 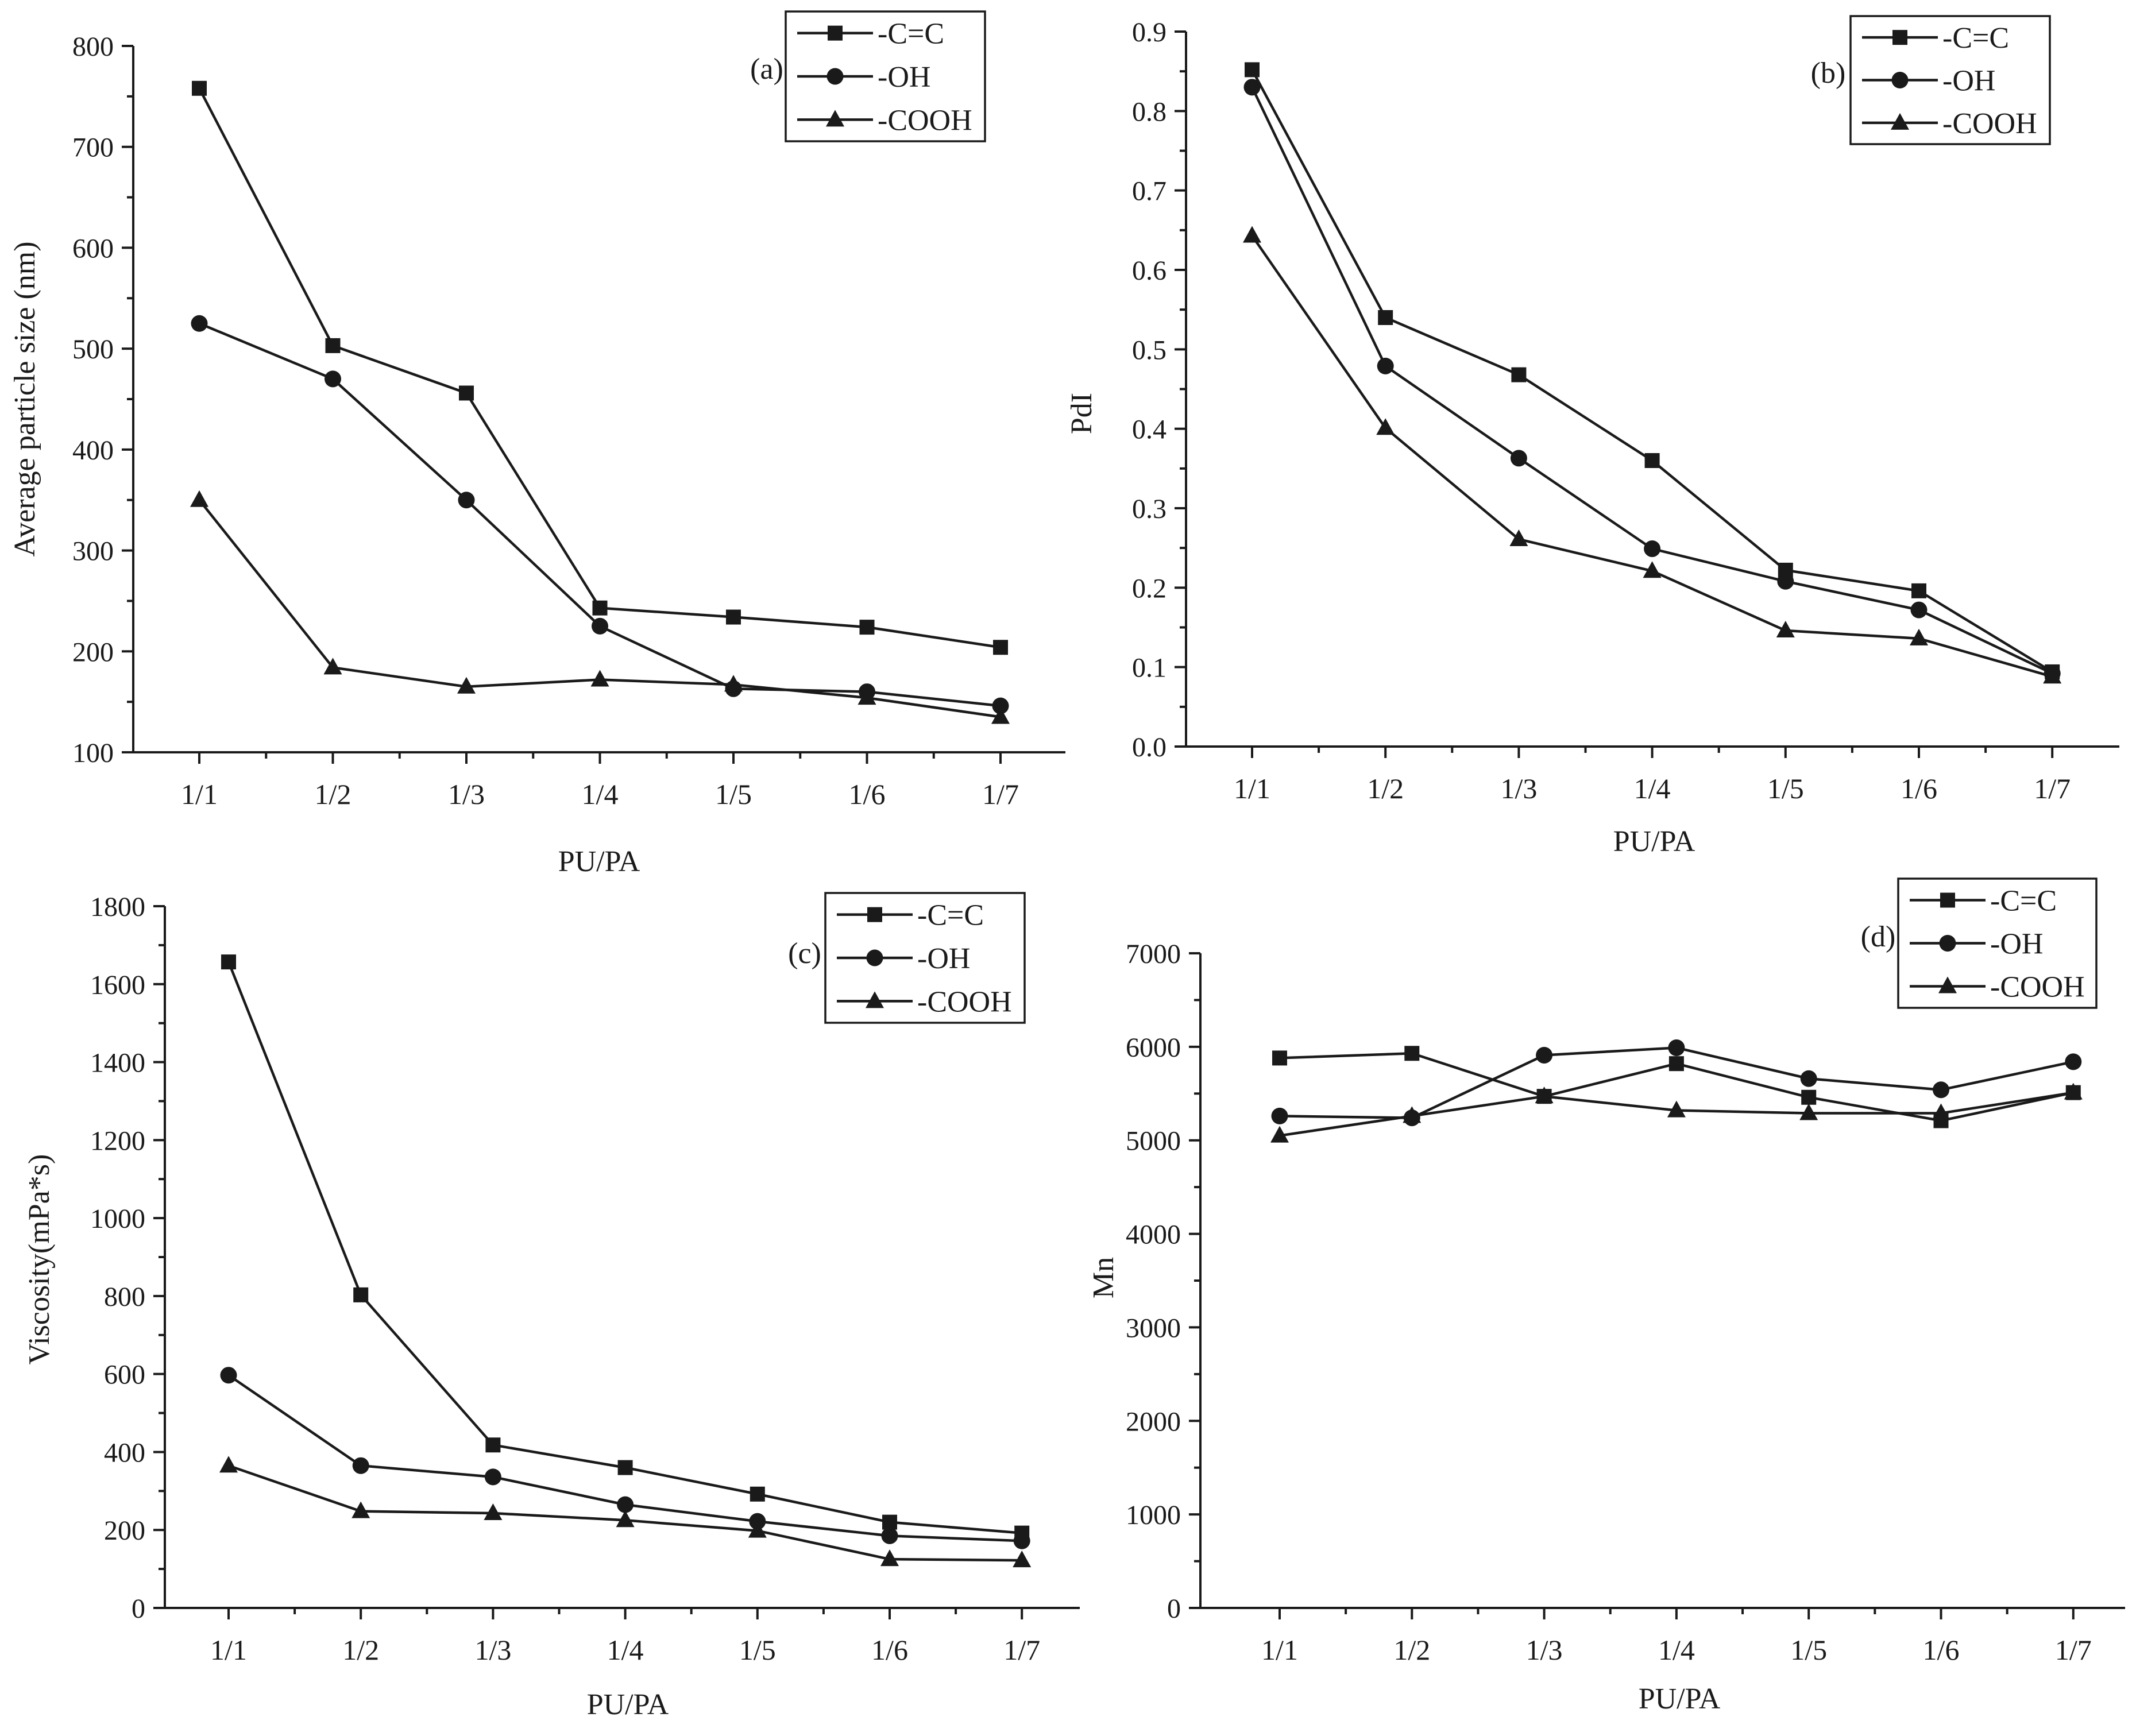 What do you see at coordinates (93, 47) in the screenshot?
I see `y-tick-label: 800` at bounding box center [93, 47].